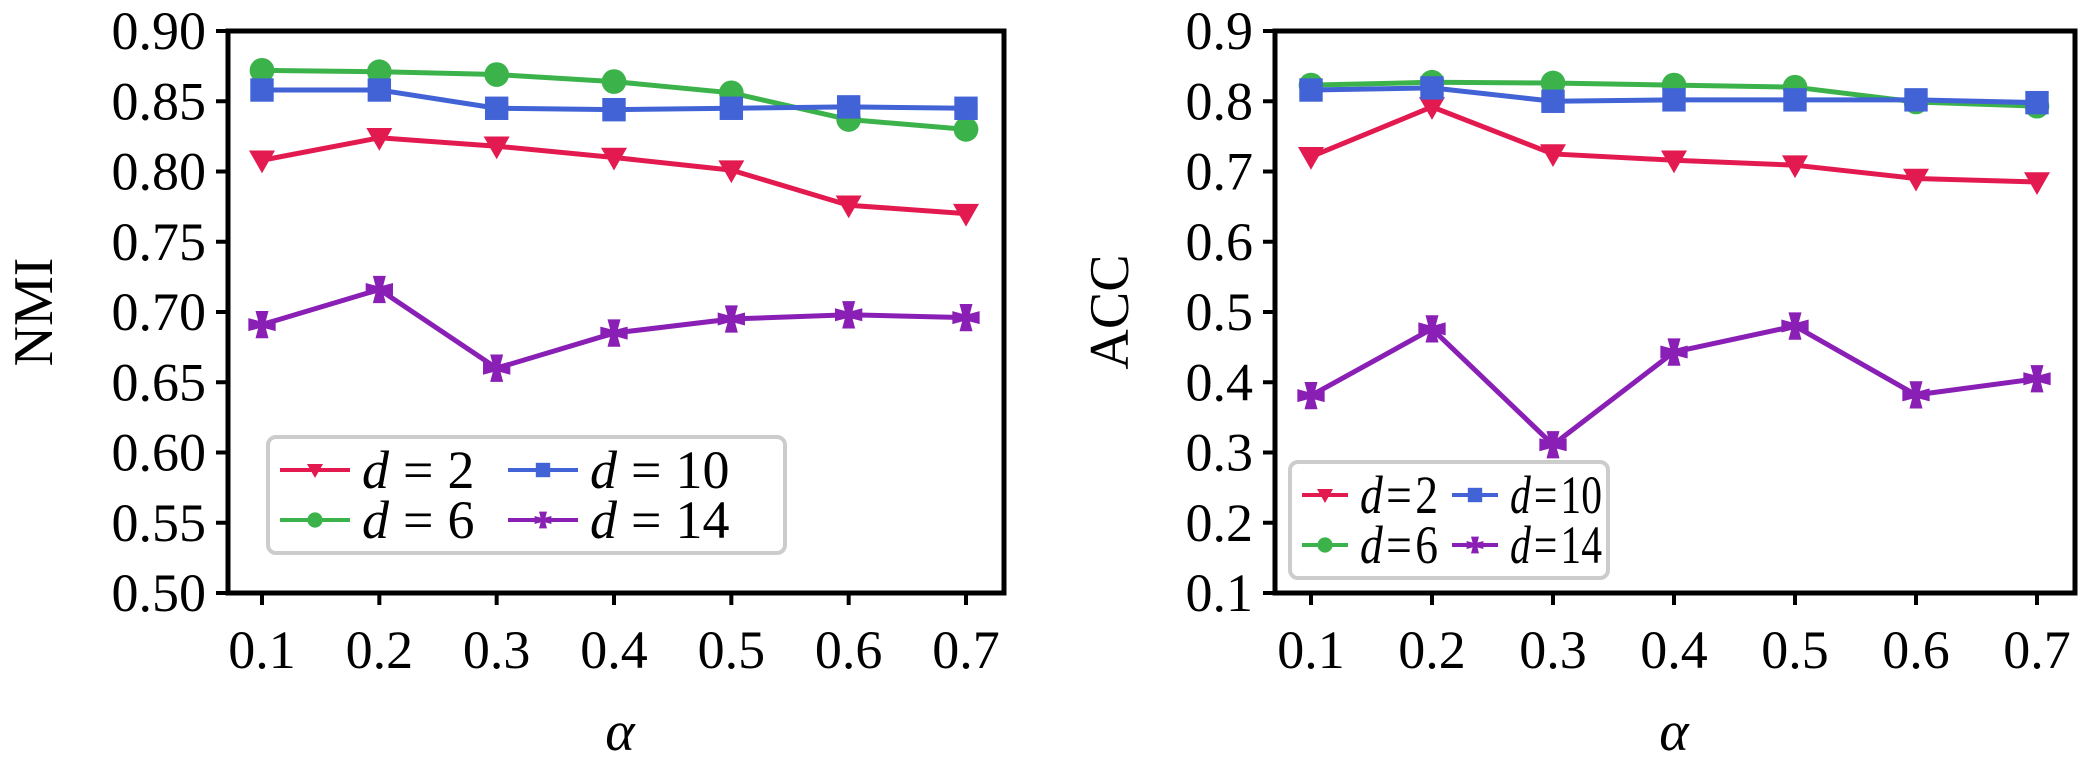 Image resolution: width=2079 pixels, height=766 pixels. Describe the element at coordinates (159, 172) in the screenshot. I see `y-tick-label: 0.80` at that location.